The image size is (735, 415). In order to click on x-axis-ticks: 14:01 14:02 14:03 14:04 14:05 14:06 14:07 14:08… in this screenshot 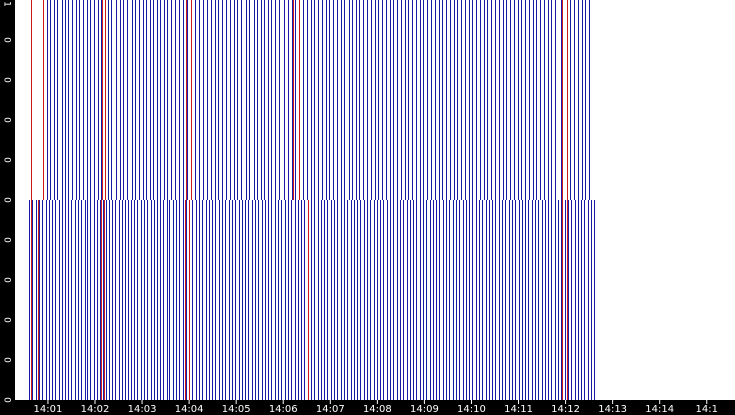, I will do `click(376, 407)`.